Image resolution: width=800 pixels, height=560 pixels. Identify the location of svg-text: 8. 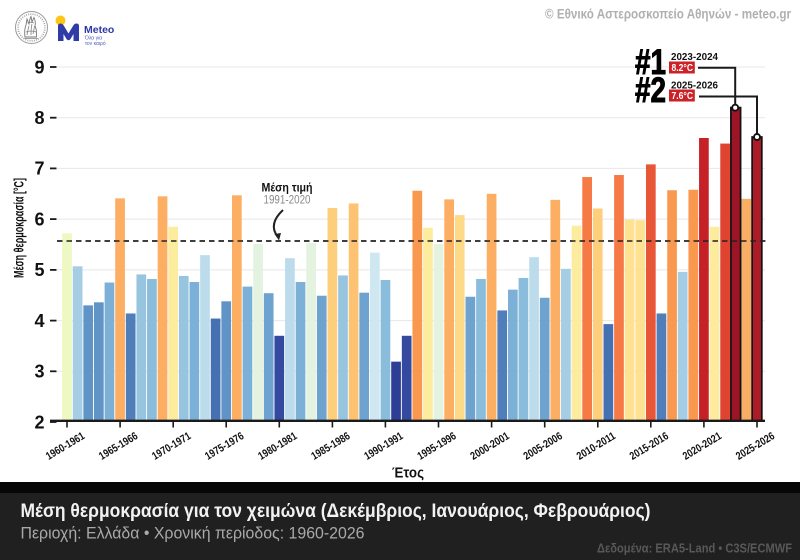
(39, 118).